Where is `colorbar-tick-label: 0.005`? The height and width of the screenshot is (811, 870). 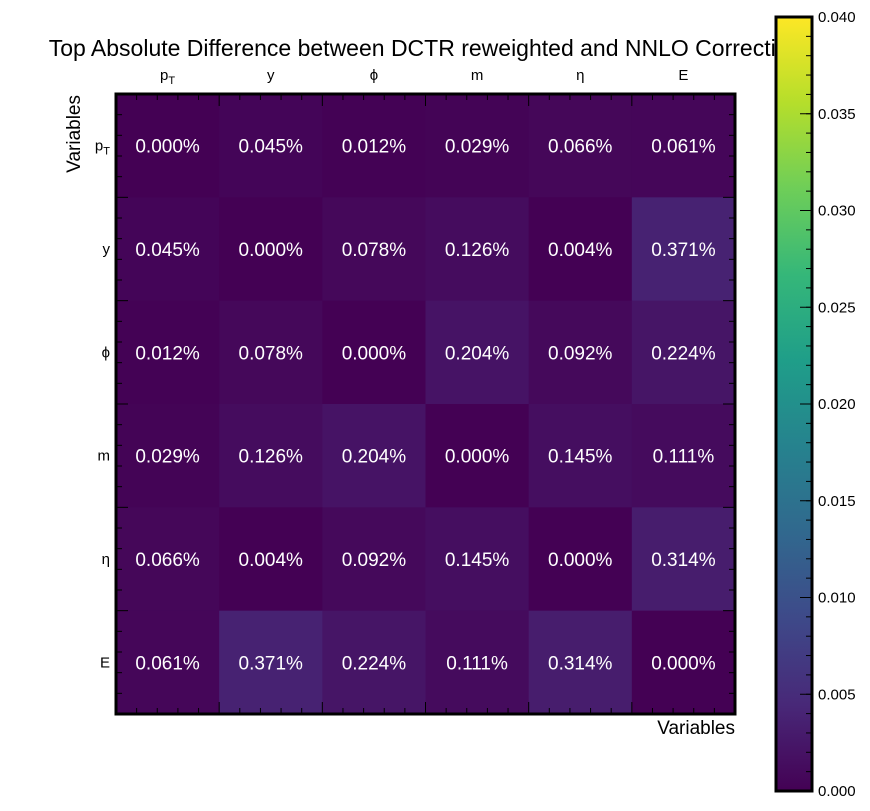
colorbar-tick-label: 0.005 is located at coordinates (837, 694).